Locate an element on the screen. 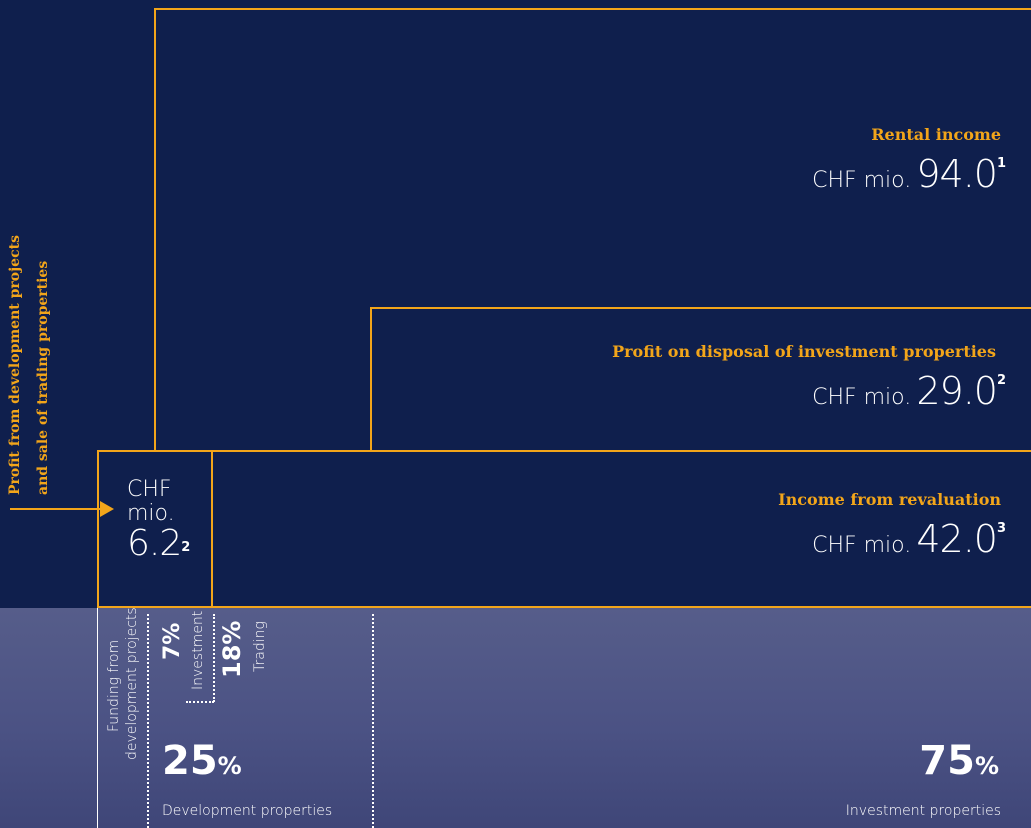  revaluation-income-label: Income from revaluation is located at coordinates (889, 499).